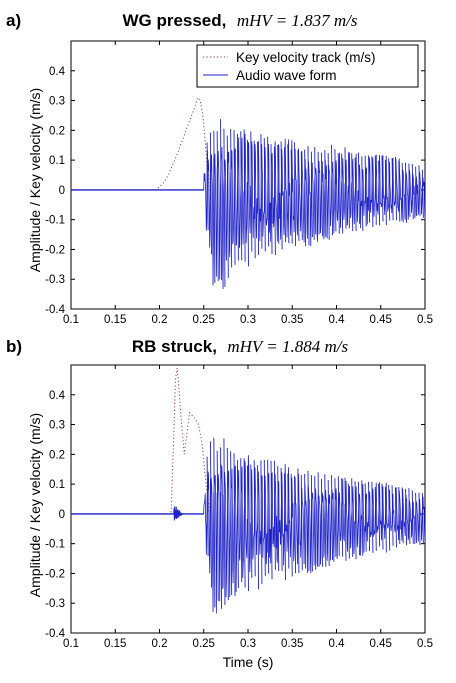 The height and width of the screenshot is (683, 456). I want to click on chart-title: WG pressed, mHV = 1.837 m/s, so click(239, 20).